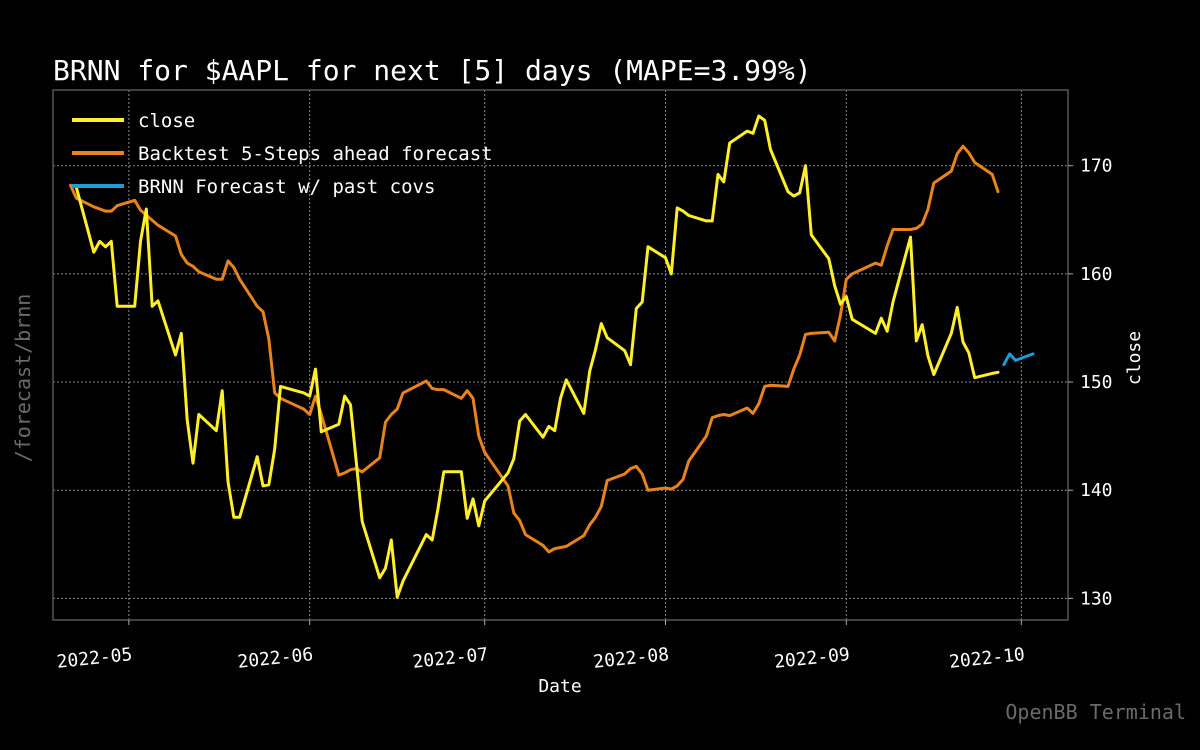  What do you see at coordinates (1096, 274) in the screenshot?
I see `y-tick-label: 160` at bounding box center [1096, 274].